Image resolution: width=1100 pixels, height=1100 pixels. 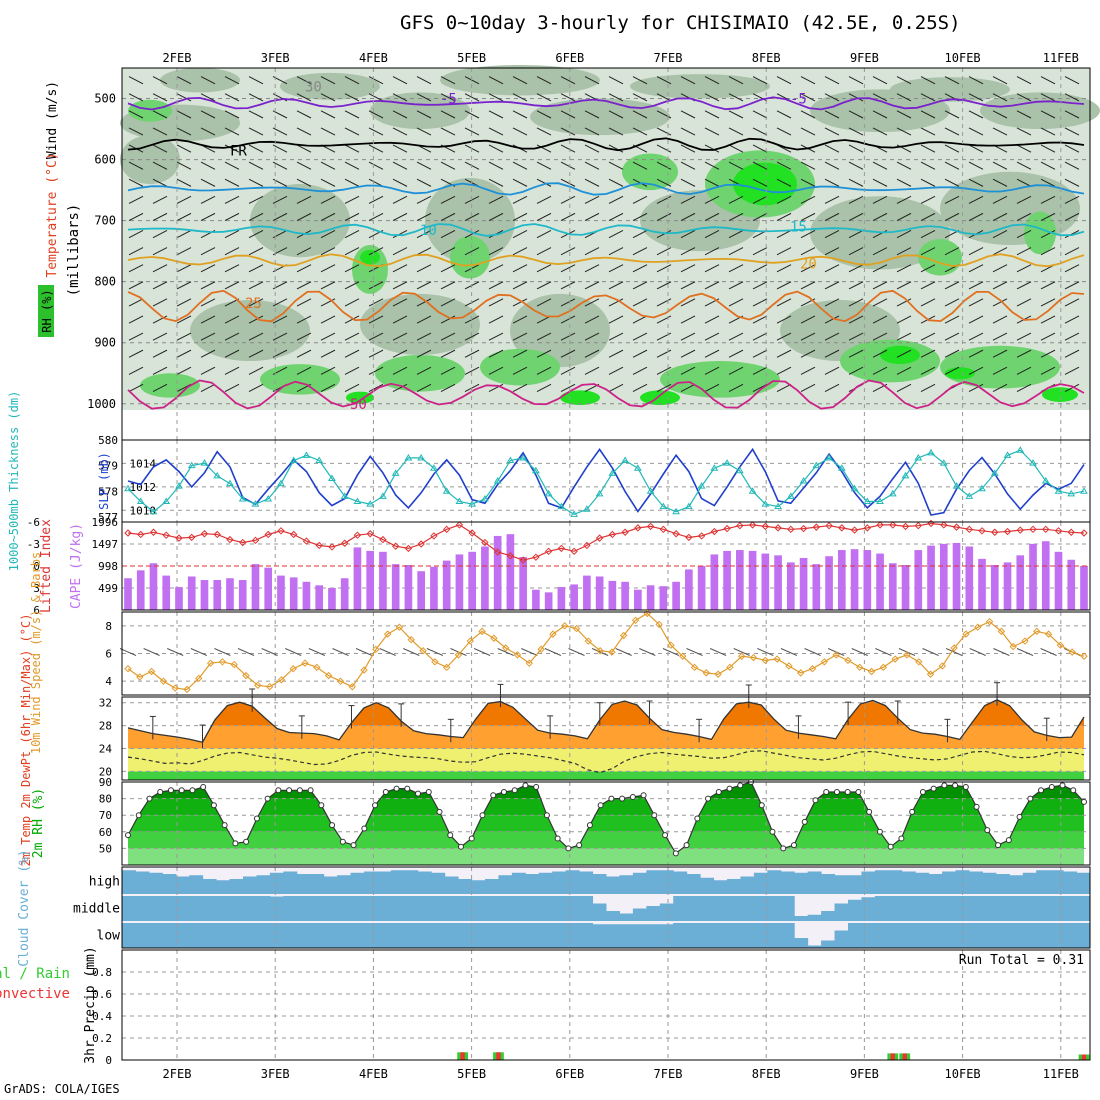 What do you see at coordinates (606, 144) in the screenshot?
I see `isotherm-line` at bounding box center [606, 144].